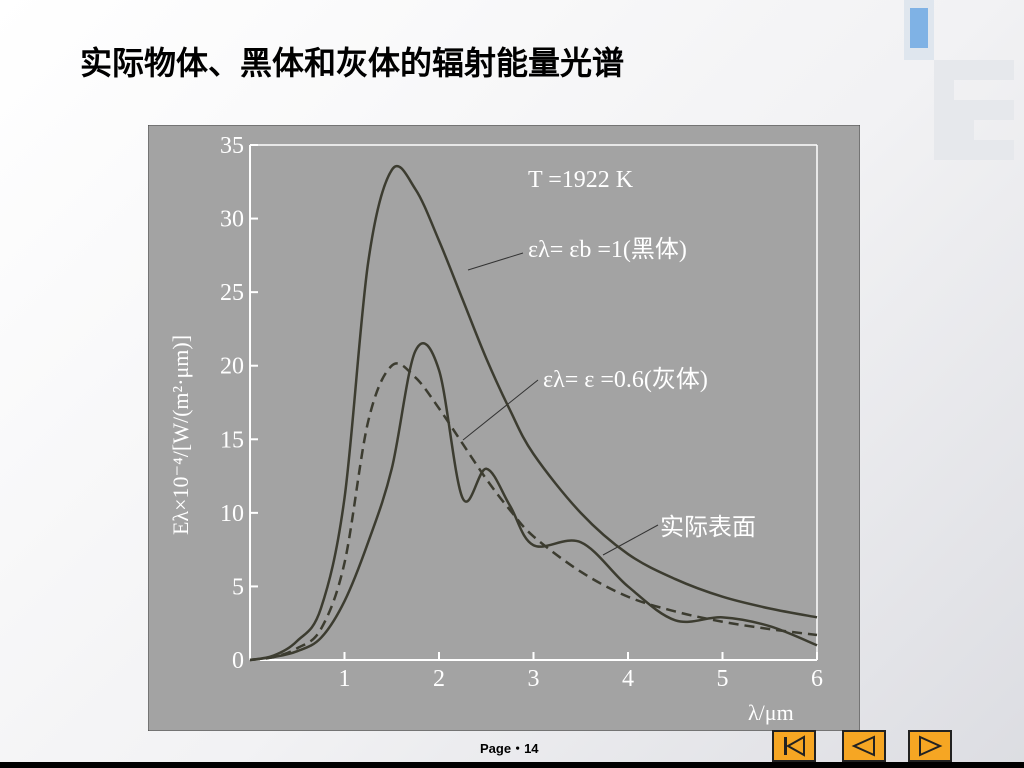 This screenshot has height=768, width=1024. I want to click on series-label: ελ= εb =1(黑体), so click(607, 249).